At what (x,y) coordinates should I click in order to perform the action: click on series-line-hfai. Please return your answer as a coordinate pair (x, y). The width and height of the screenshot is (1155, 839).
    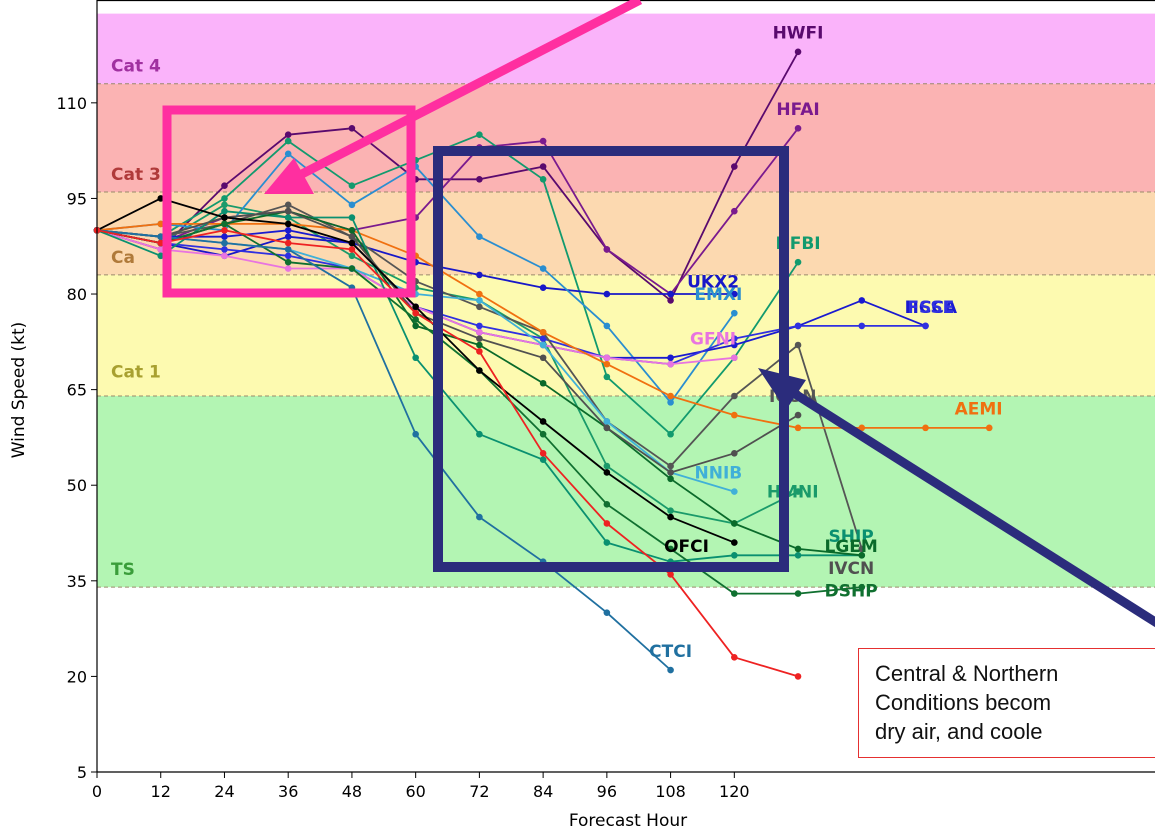
    Looking at the image, I should click on (447, 211).